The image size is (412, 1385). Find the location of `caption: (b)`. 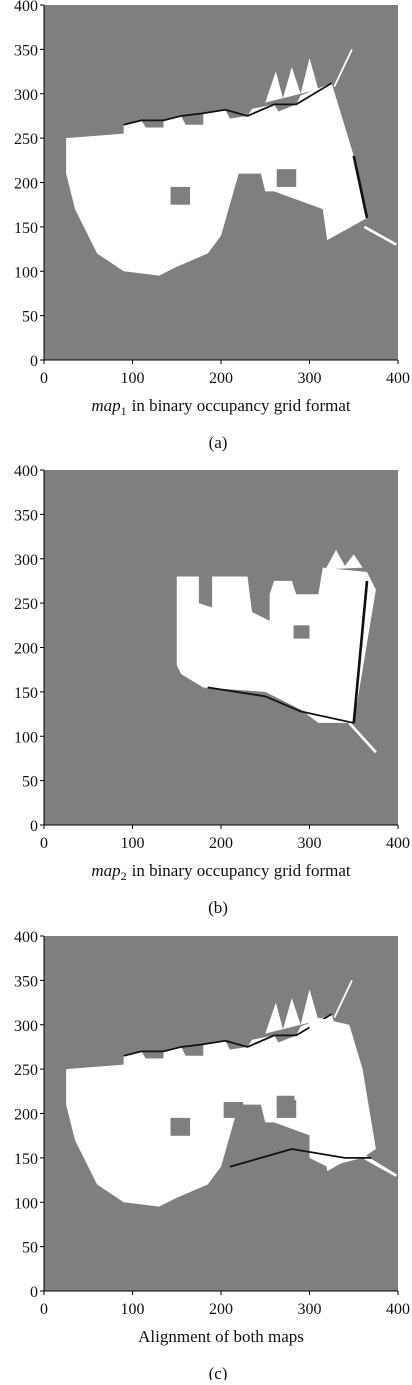

caption: (b) is located at coordinates (218, 907).